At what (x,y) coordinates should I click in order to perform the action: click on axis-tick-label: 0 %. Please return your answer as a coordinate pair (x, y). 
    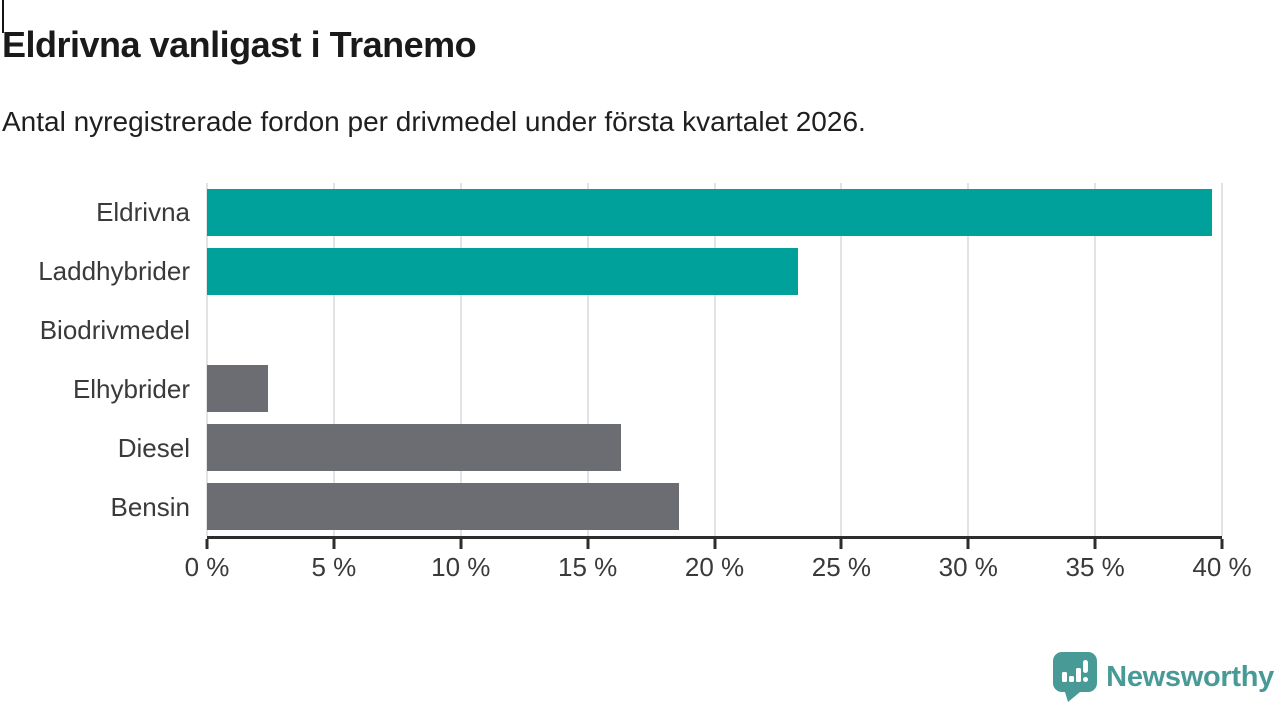
    Looking at the image, I should click on (207, 567).